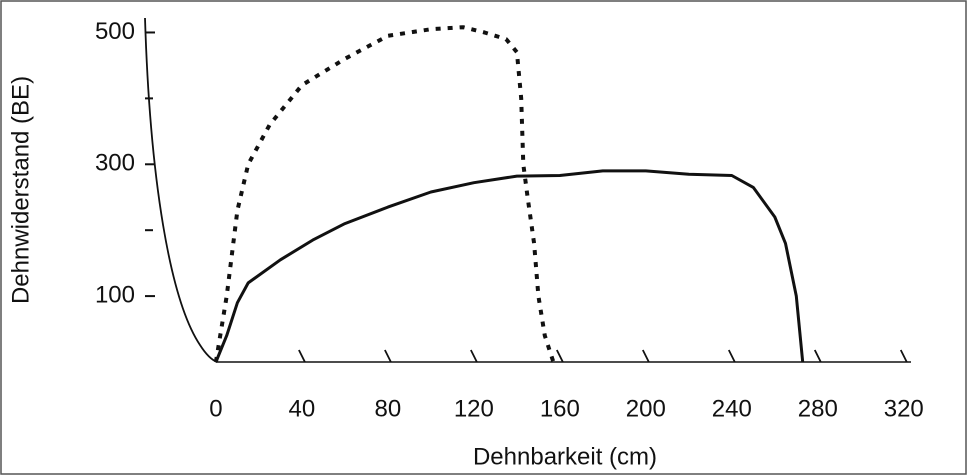 The width and height of the screenshot is (967, 475). Describe the element at coordinates (215, 408) in the screenshot. I see `x-tick-label: 0` at that location.